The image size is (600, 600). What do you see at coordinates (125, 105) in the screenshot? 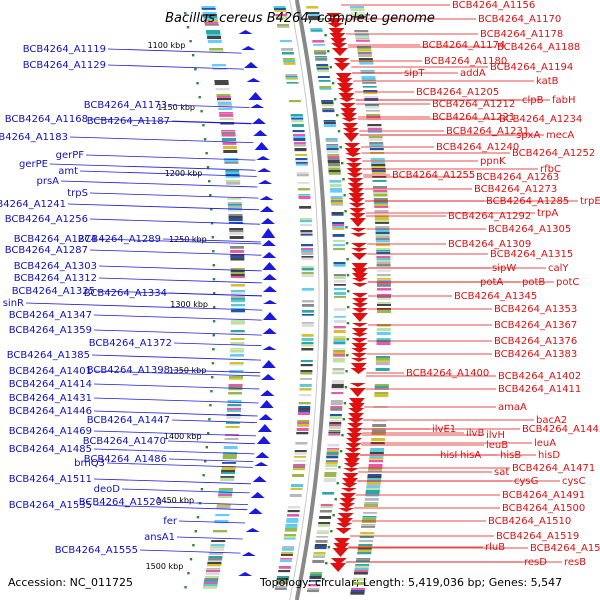
I see `left-gene-label: BCB4264_A1173` at bounding box center [125, 105].